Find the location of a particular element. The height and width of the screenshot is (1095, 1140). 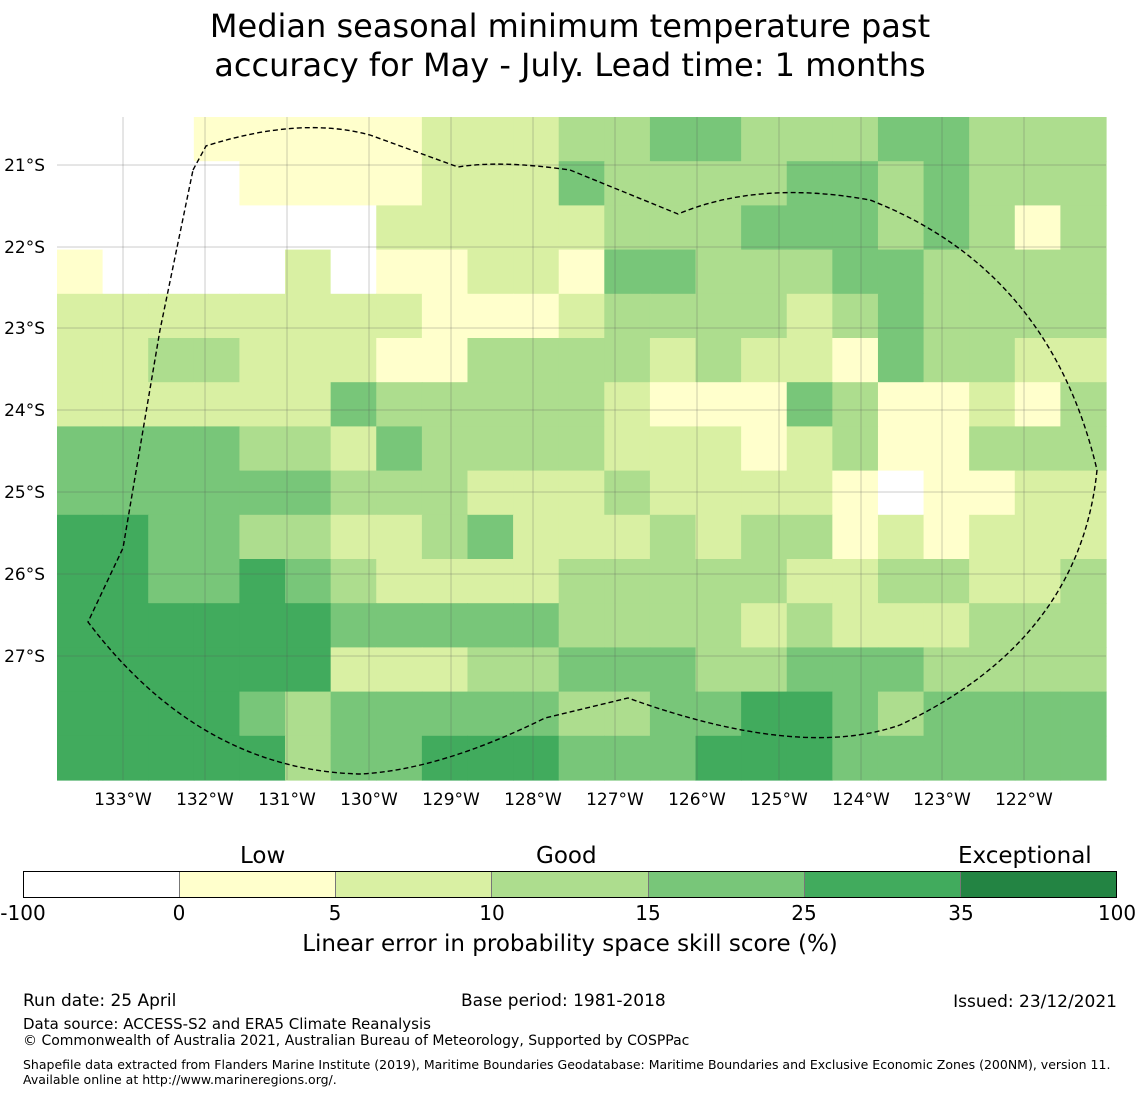

longitude-label: 132°W is located at coordinates (205, 800).